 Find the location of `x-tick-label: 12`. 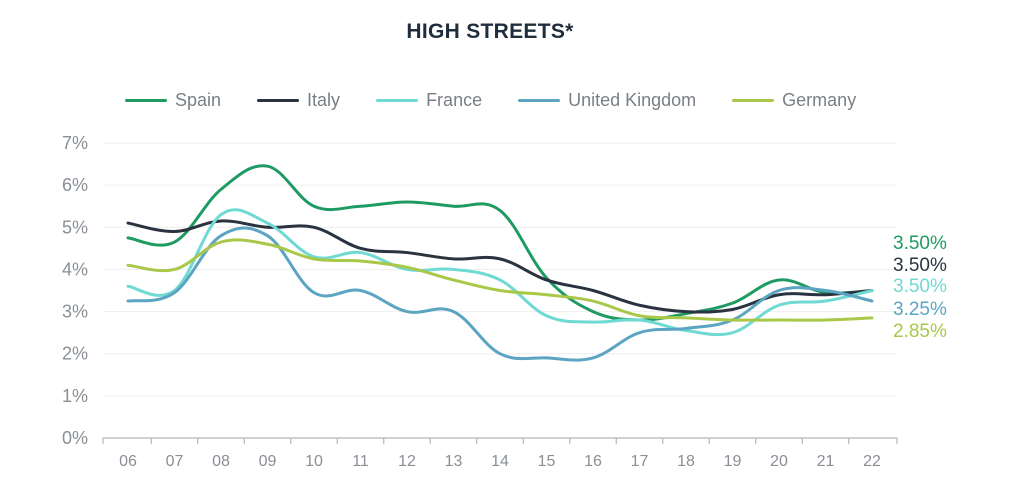

x-tick-label: 12 is located at coordinates (407, 461).